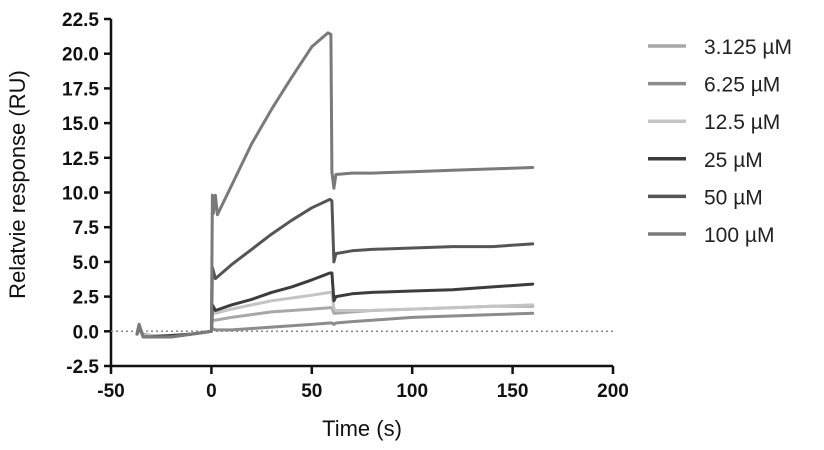  I want to click on y-axis-title: Relatvie response (RU), so click(17, 184).